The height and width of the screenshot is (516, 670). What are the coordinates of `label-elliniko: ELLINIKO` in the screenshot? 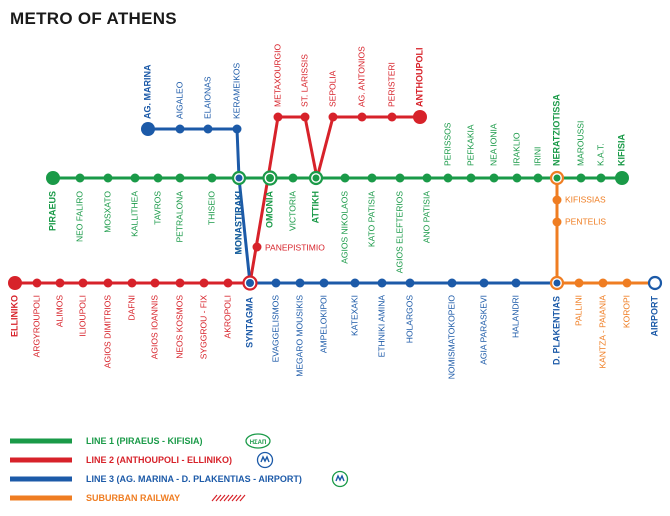 It's located at (14, 316).